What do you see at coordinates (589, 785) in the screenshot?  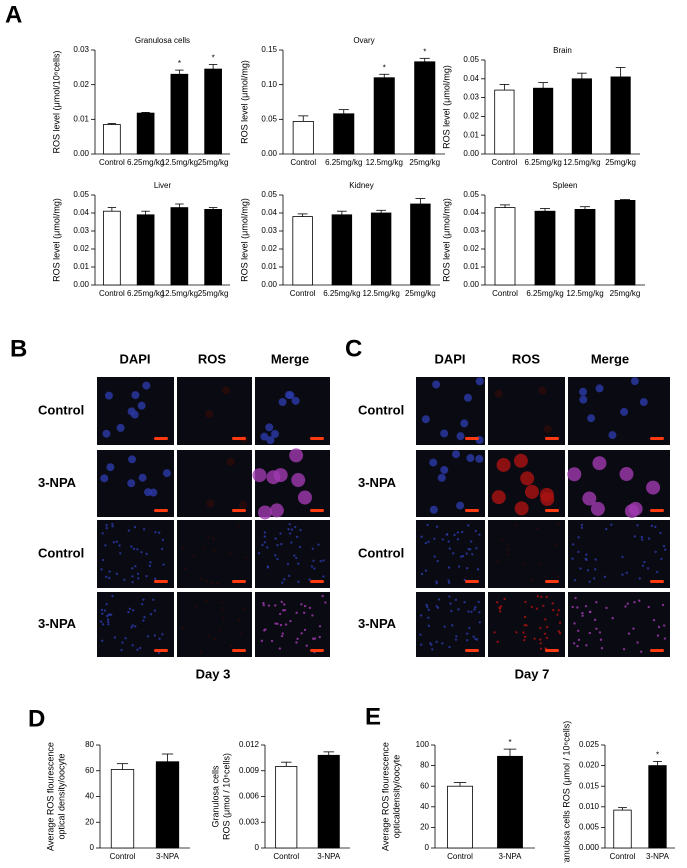 I see `y-tick-label: 0.015` at bounding box center [589, 785].